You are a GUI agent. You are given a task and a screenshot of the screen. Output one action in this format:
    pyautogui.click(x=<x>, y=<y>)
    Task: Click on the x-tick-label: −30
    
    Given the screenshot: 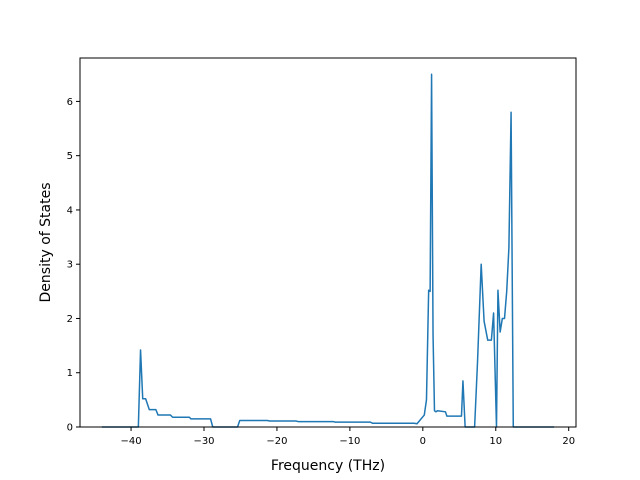 What is the action you would take?
    pyautogui.click(x=203, y=441)
    